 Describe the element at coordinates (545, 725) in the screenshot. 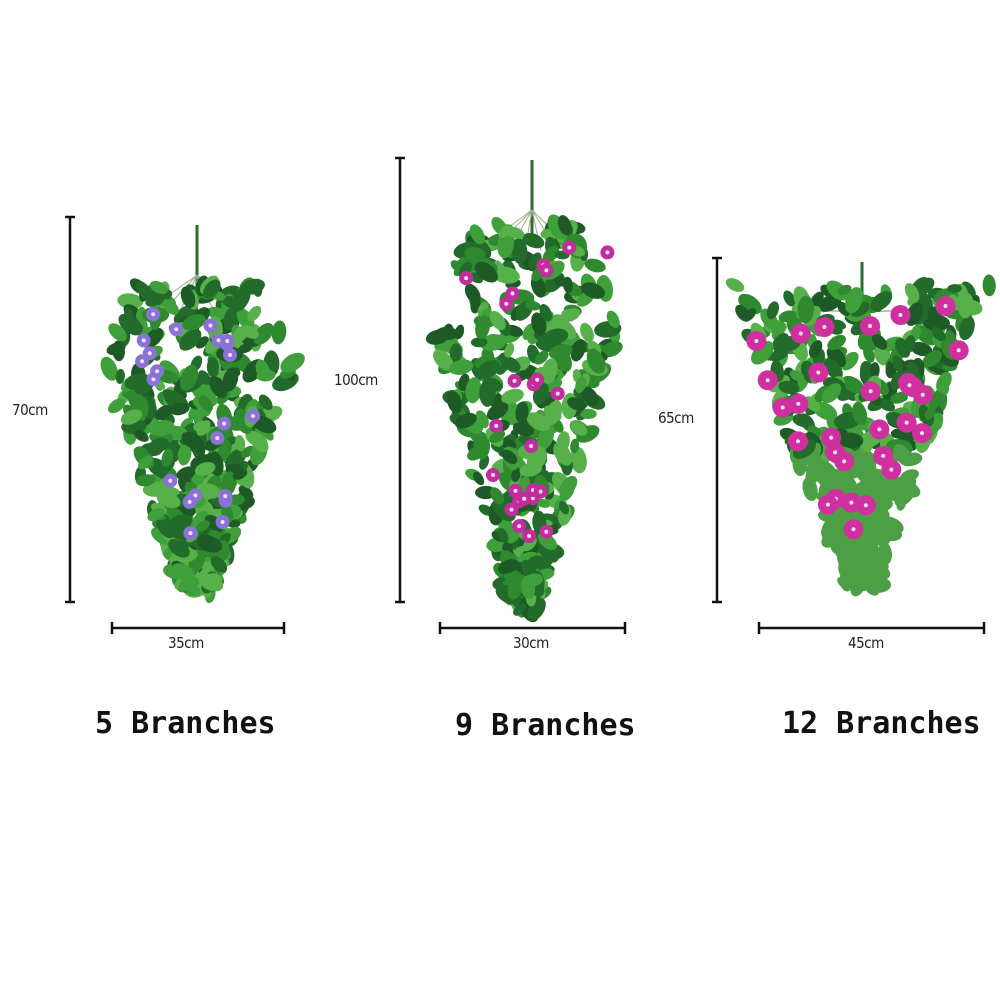

I see `caption-2: 9 Branches` at that location.